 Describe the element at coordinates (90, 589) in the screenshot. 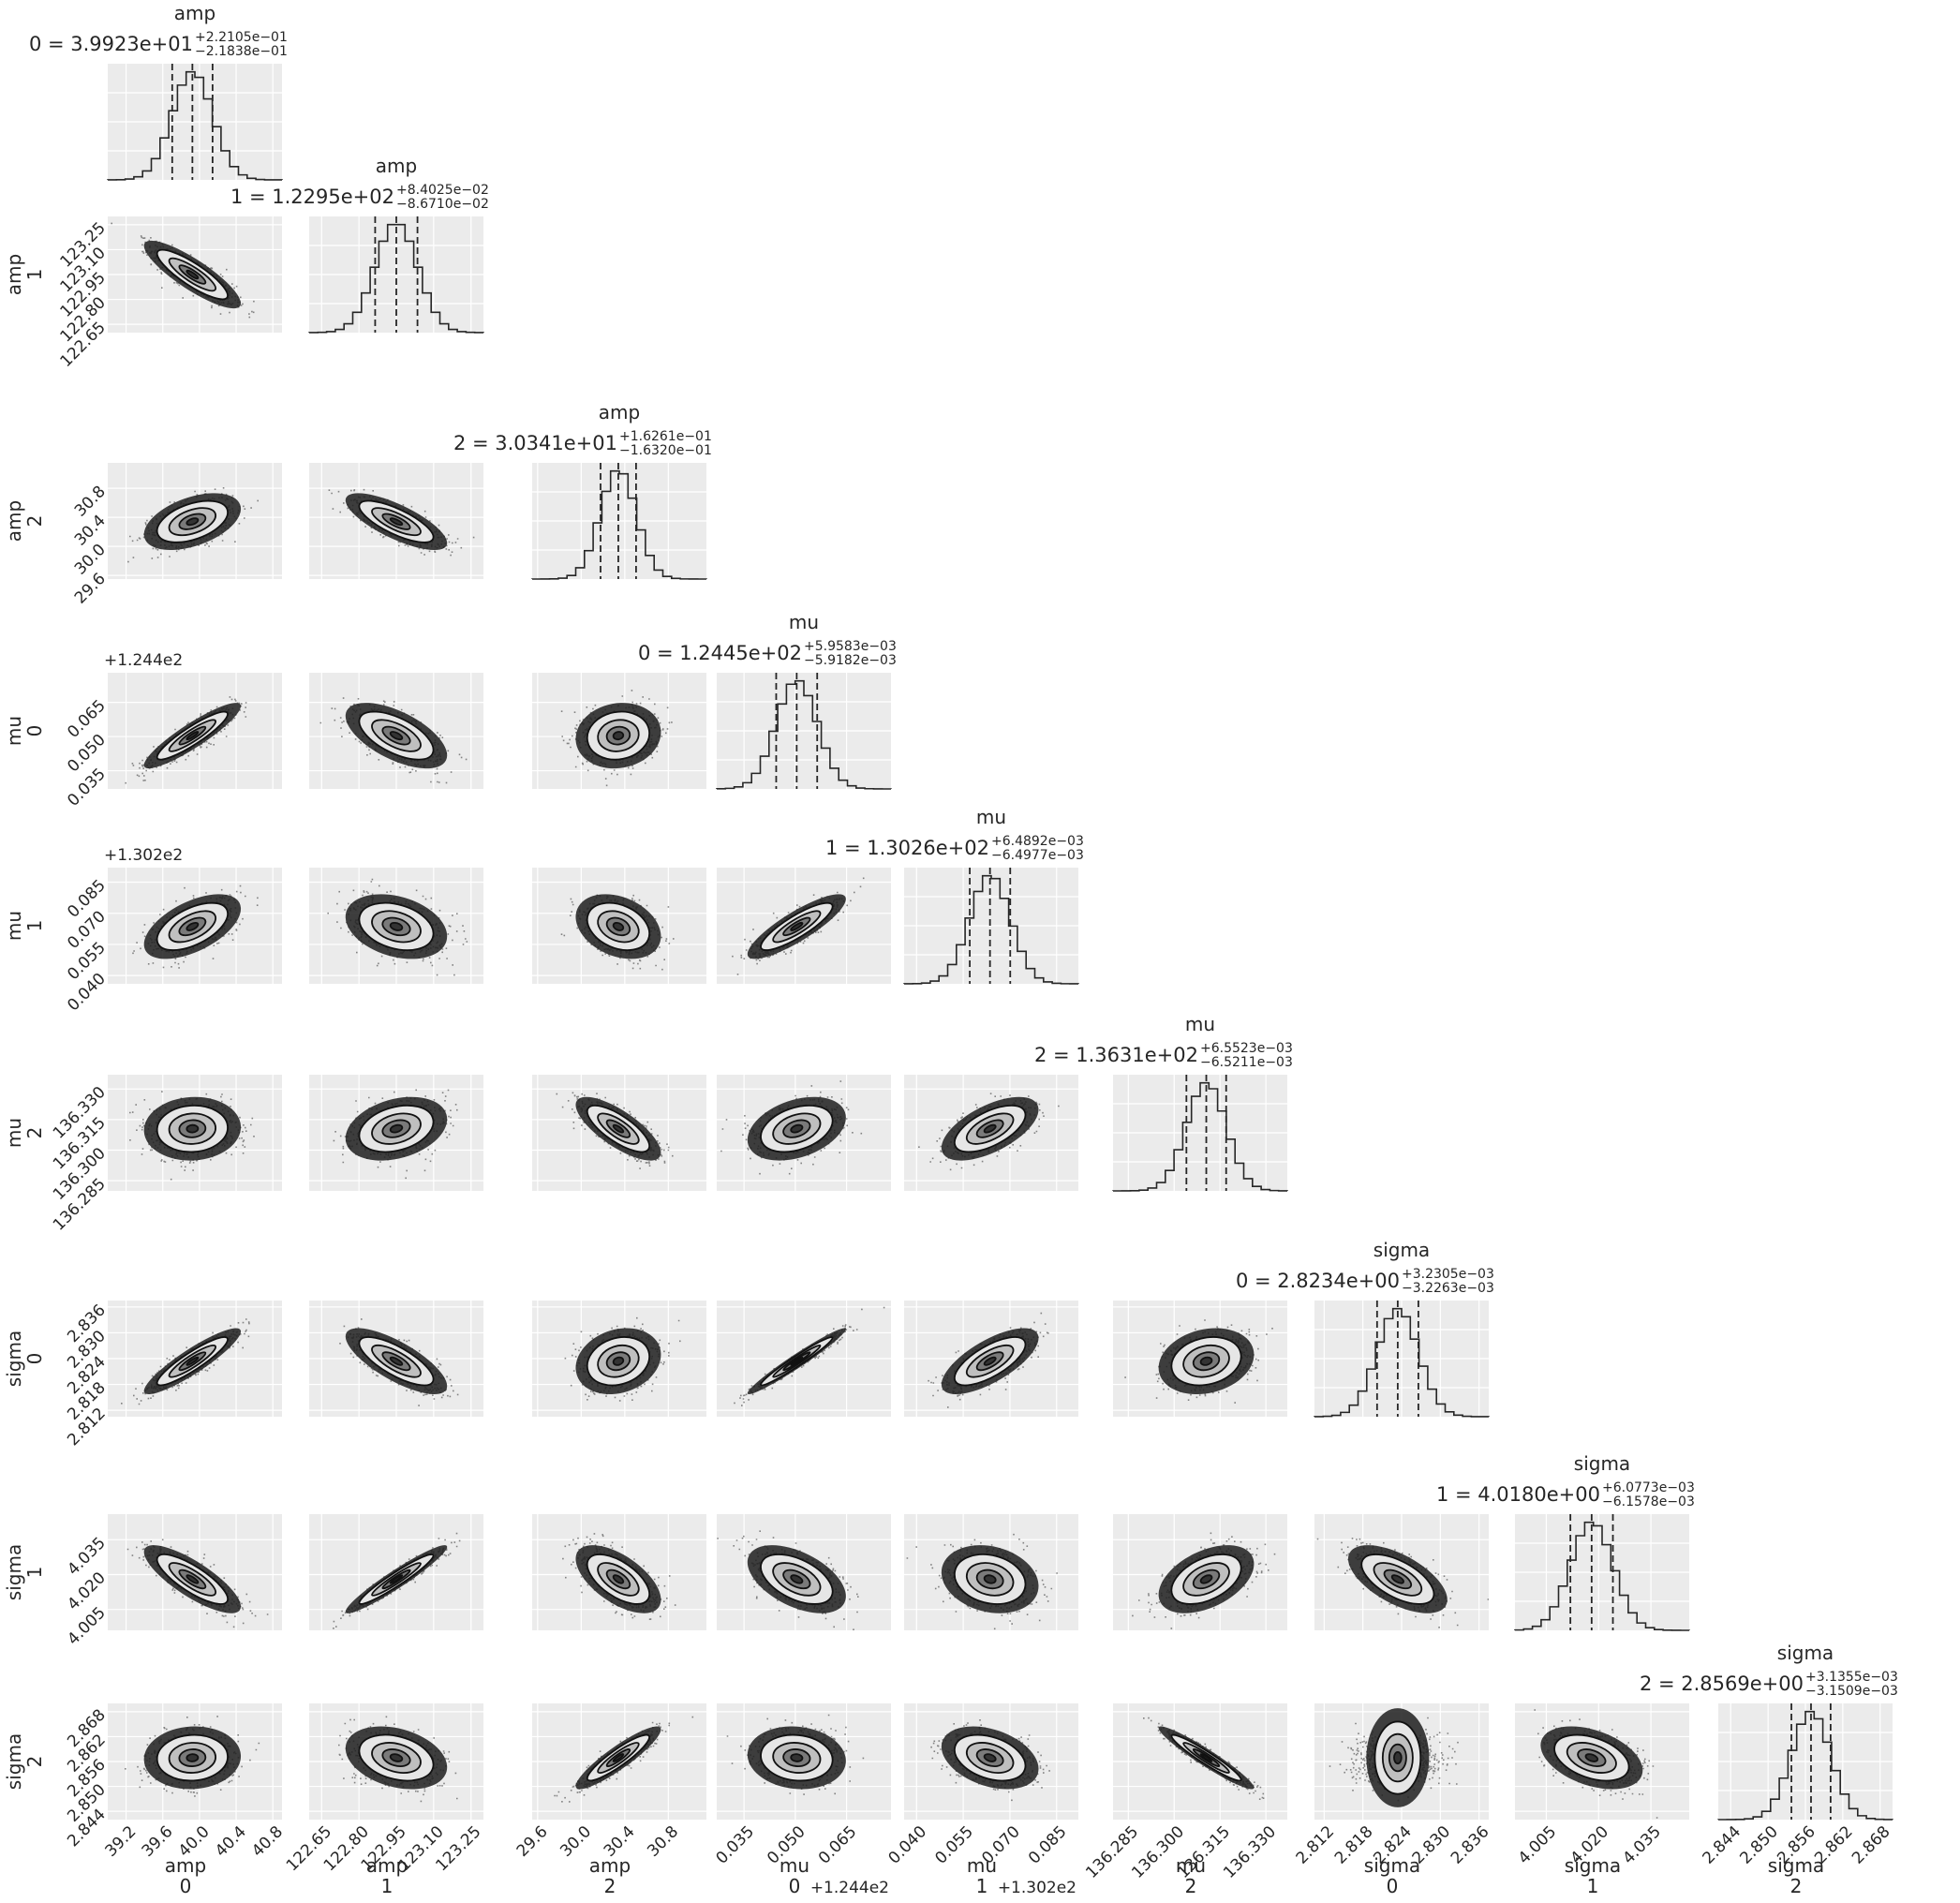

I see `y-tick-label: 29.6` at that location.